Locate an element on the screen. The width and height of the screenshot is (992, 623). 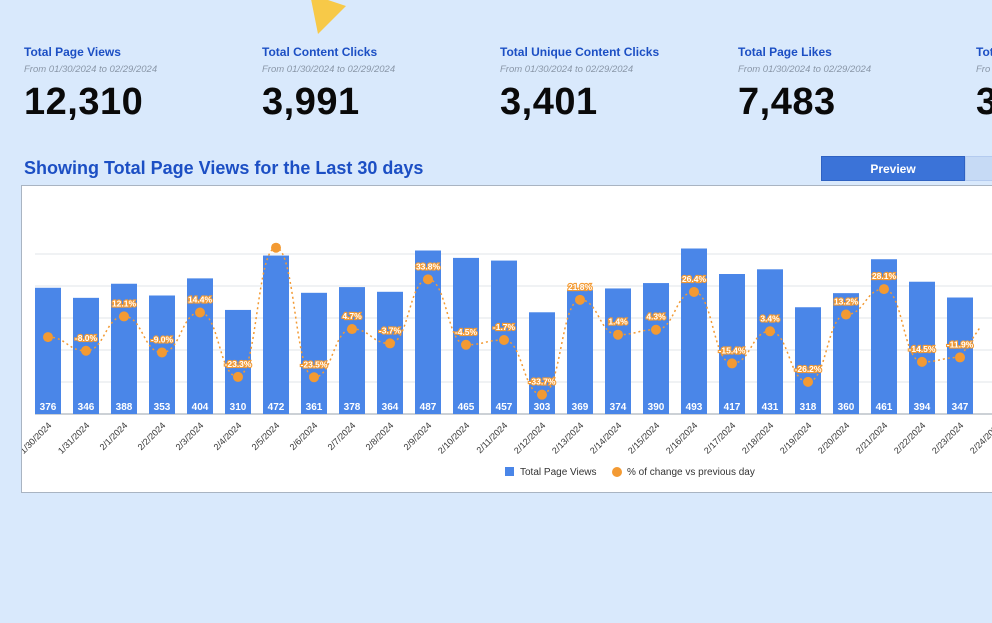
line-value-label: 28.1% is located at coordinates (884, 276).